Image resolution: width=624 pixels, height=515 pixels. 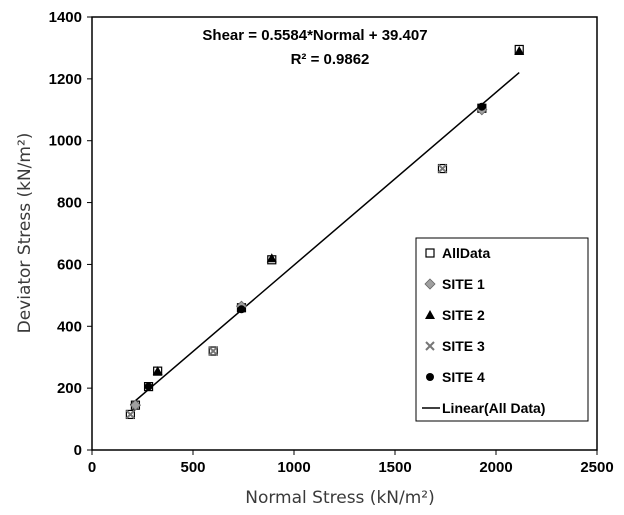 I want to click on y-axis-label: Deviator Stress (kN/m²), so click(x=25, y=233).